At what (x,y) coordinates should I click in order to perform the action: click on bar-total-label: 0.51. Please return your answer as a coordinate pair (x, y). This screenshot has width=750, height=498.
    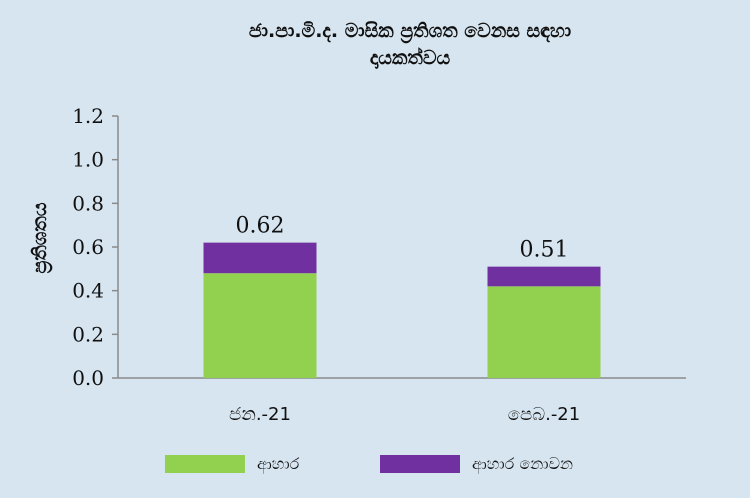
    Looking at the image, I should click on (544, 250).